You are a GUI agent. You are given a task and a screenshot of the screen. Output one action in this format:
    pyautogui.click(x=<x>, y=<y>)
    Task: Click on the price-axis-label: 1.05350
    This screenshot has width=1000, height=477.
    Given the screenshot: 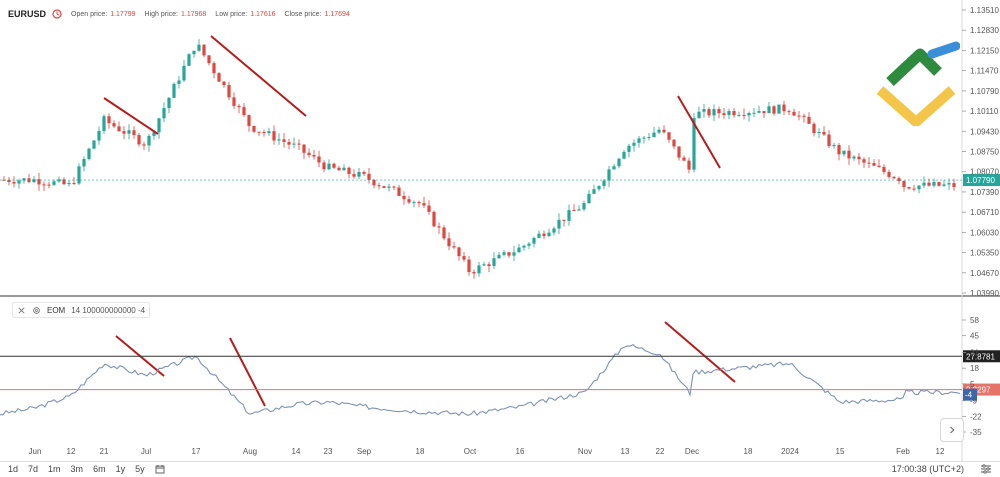 What is the action you would take?
    pyautogui.click(x=984, y=253)
    